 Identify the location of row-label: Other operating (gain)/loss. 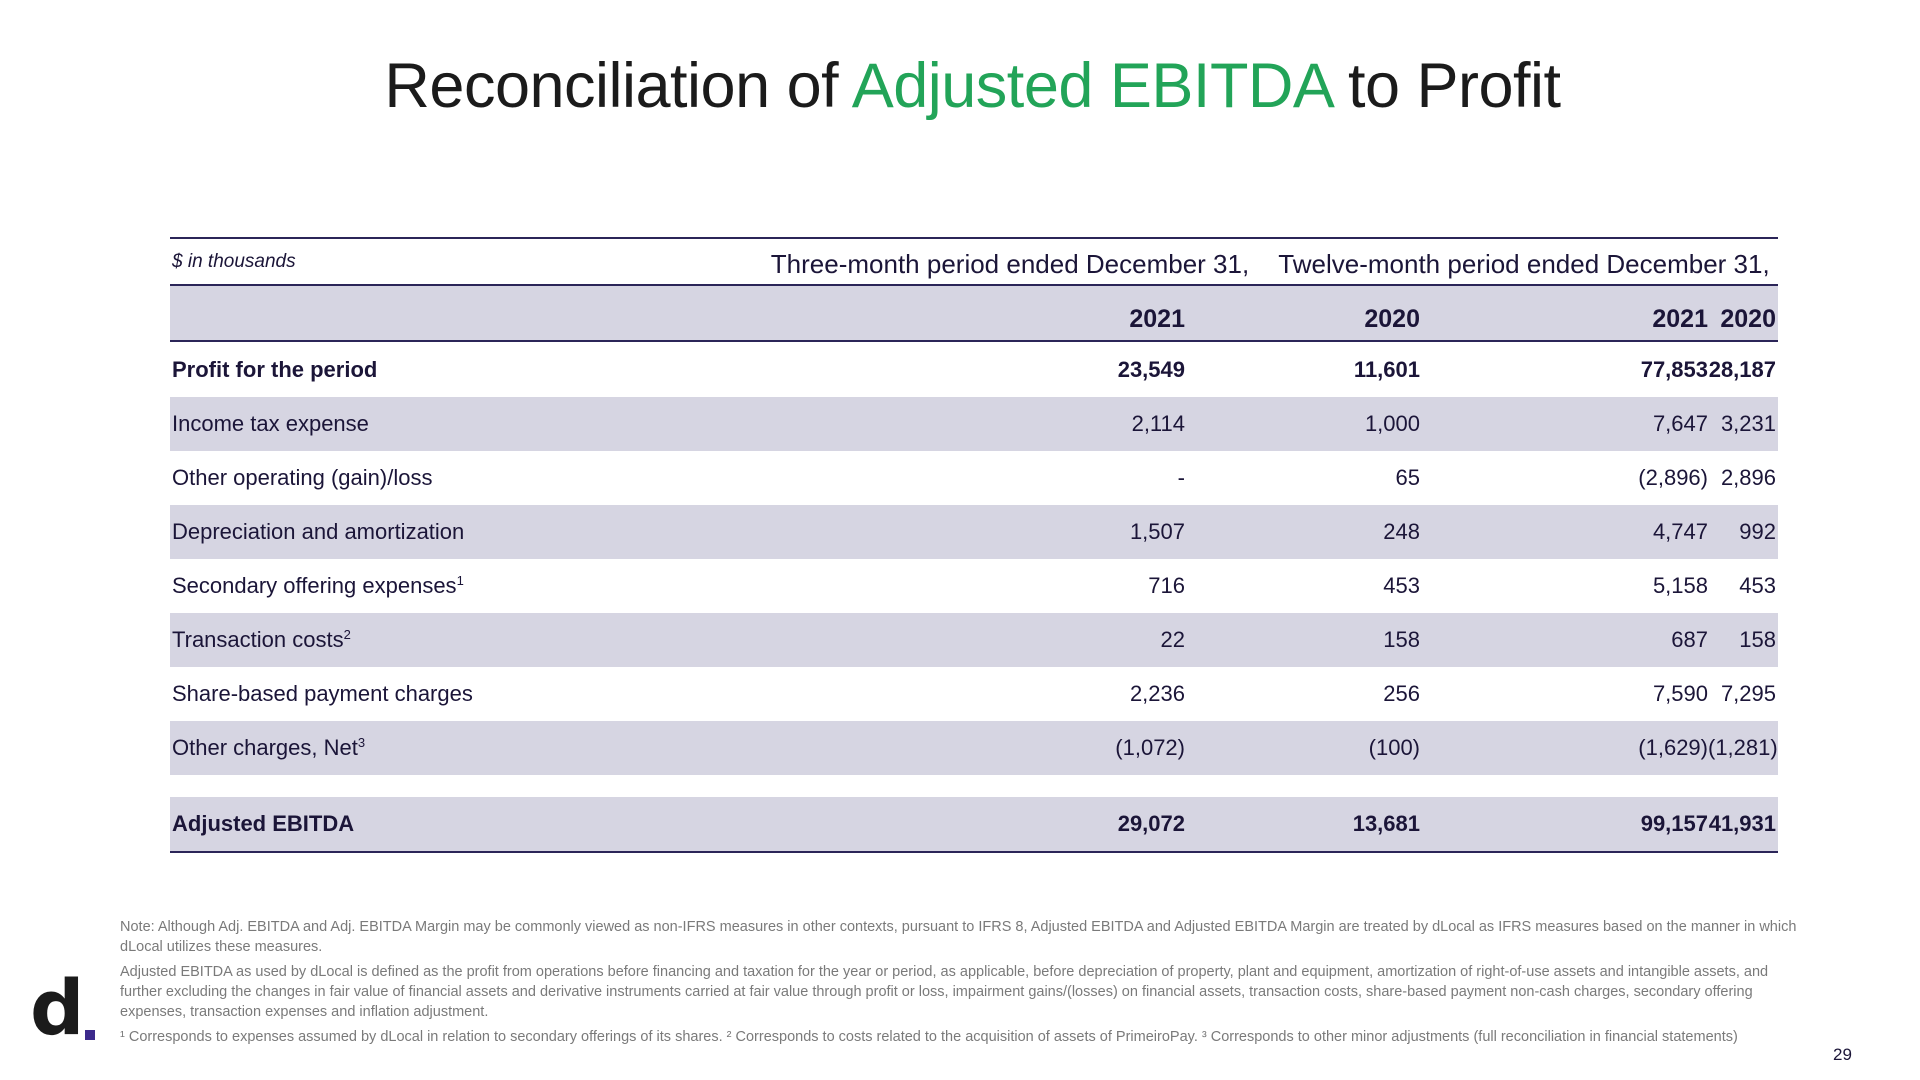
(302, 478).